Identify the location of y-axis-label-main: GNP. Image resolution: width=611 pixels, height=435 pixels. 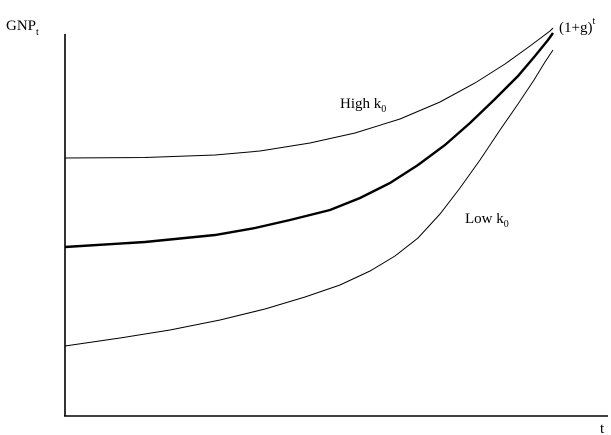
(21, 26).